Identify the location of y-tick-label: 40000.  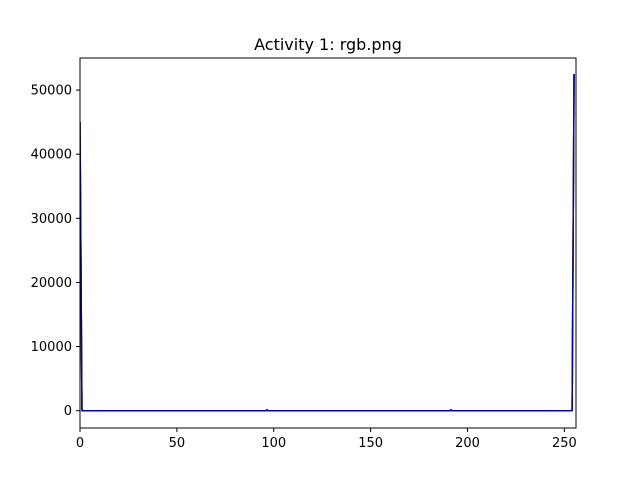
(51, 155).